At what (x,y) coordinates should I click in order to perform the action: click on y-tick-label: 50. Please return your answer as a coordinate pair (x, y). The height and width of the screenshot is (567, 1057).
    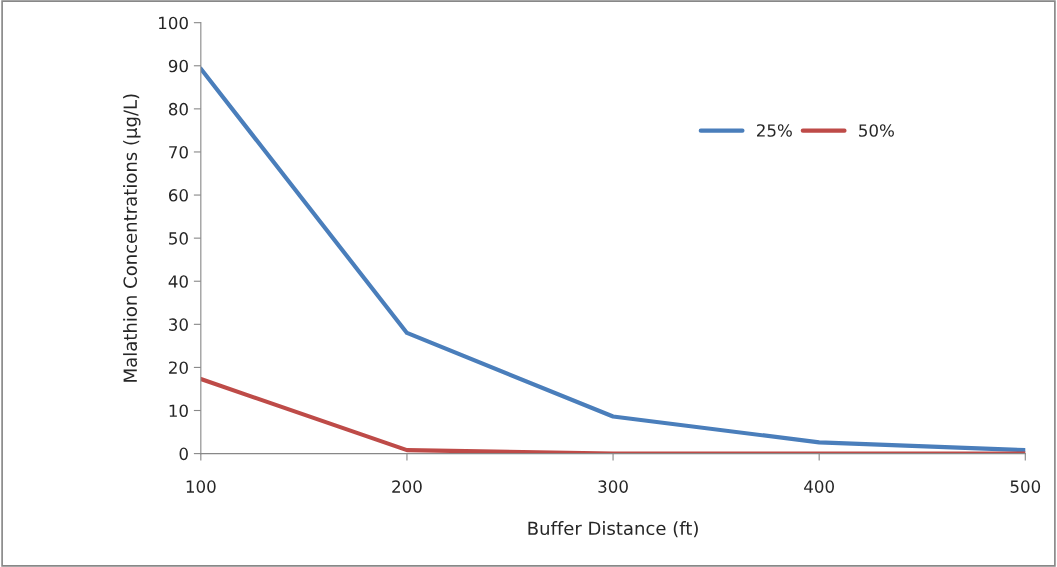
    Looking at the image, I should click on (178, 238).